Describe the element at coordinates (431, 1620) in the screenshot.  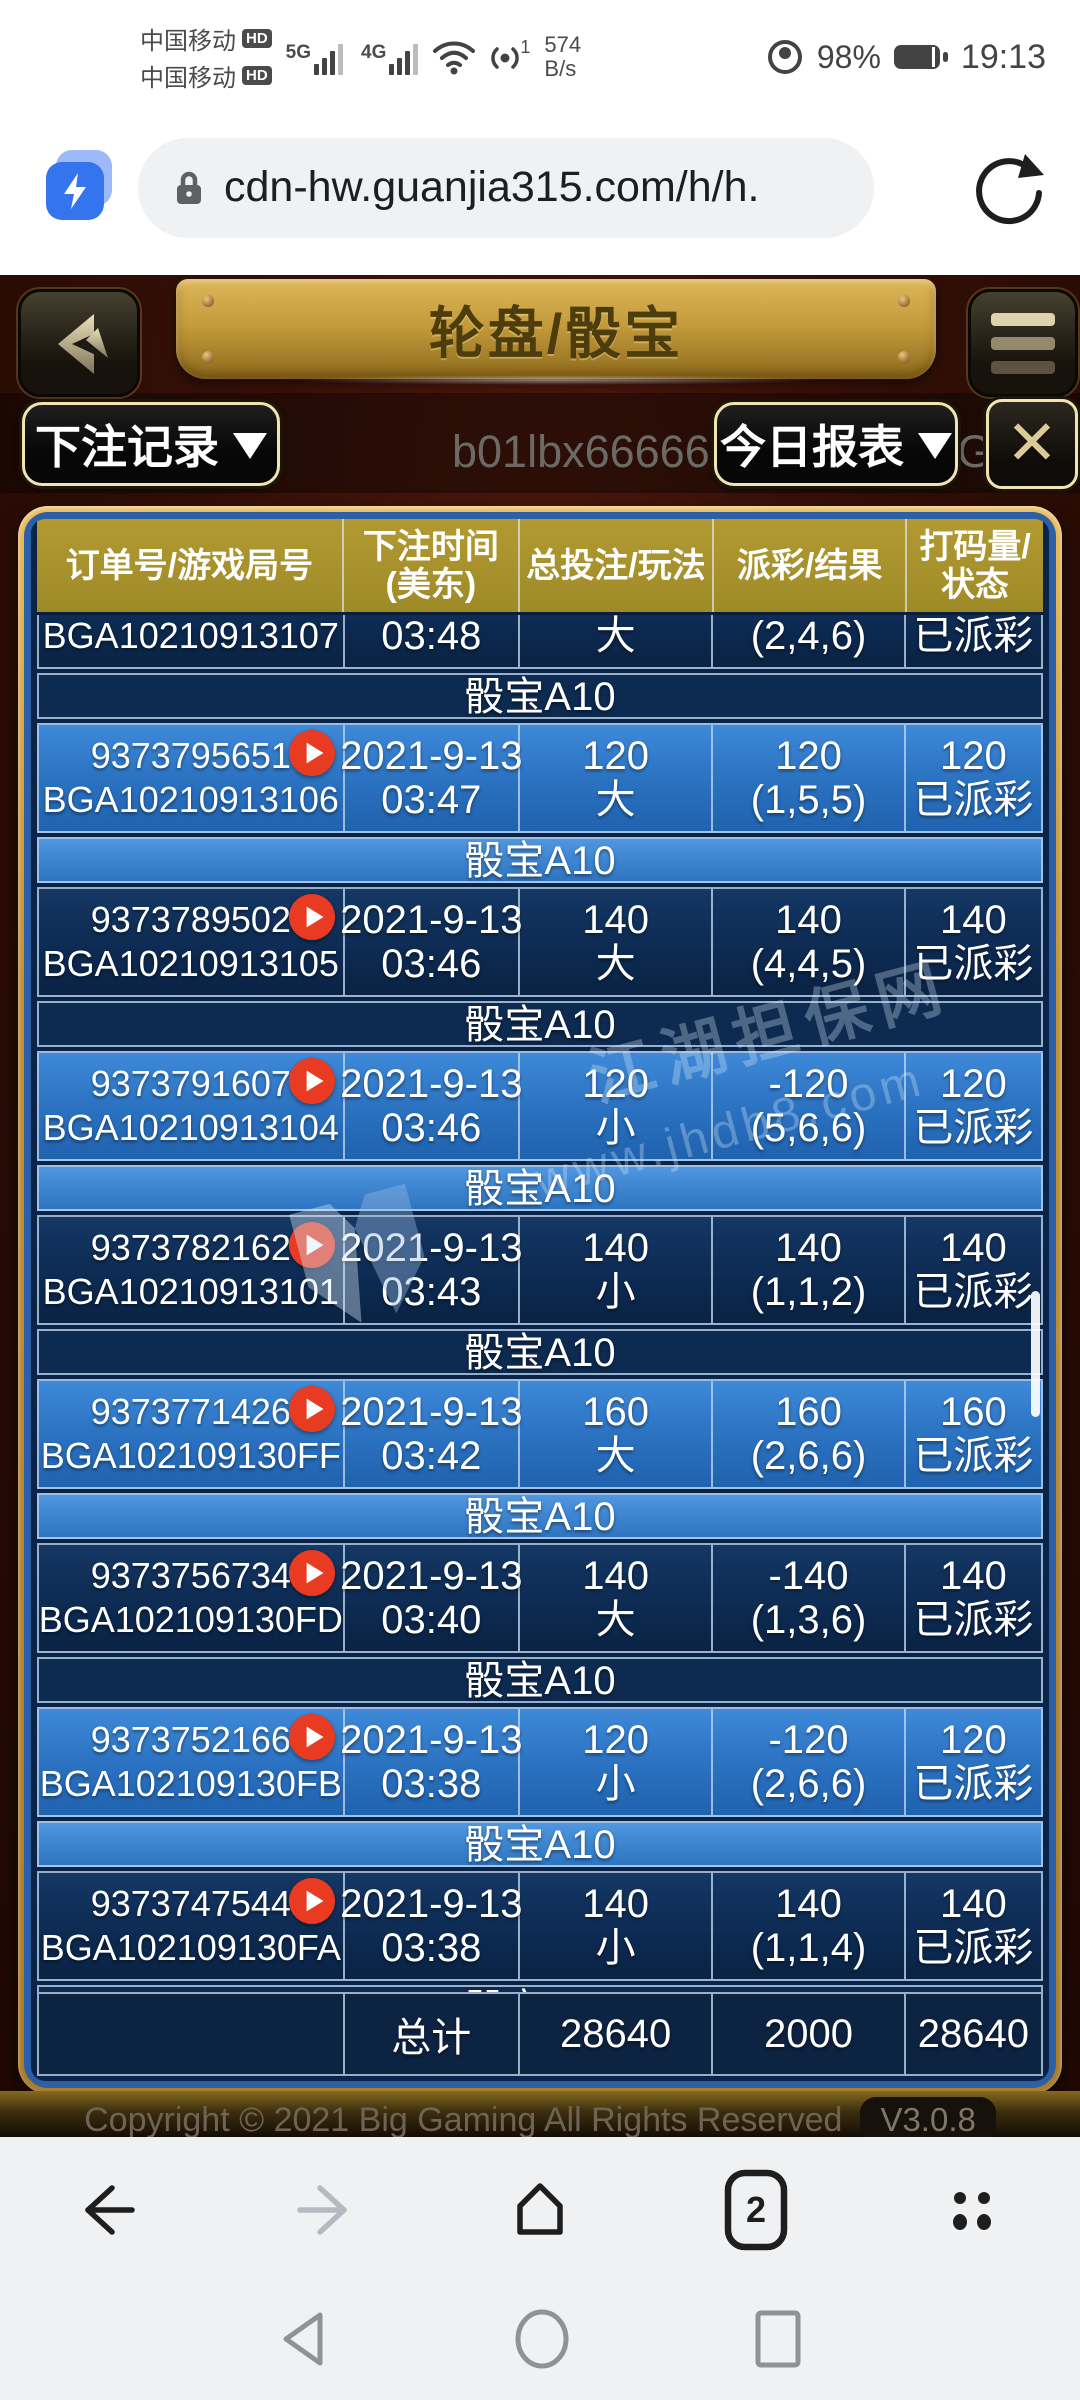
I see `bet-time: 03:40` at that location.